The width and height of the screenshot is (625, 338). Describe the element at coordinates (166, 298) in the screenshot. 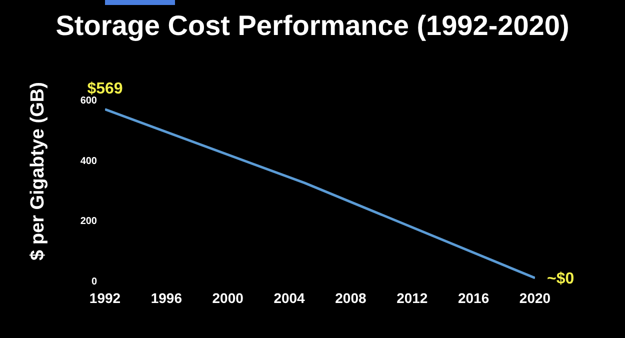

I see `x-tick-label: 1996` at that location.